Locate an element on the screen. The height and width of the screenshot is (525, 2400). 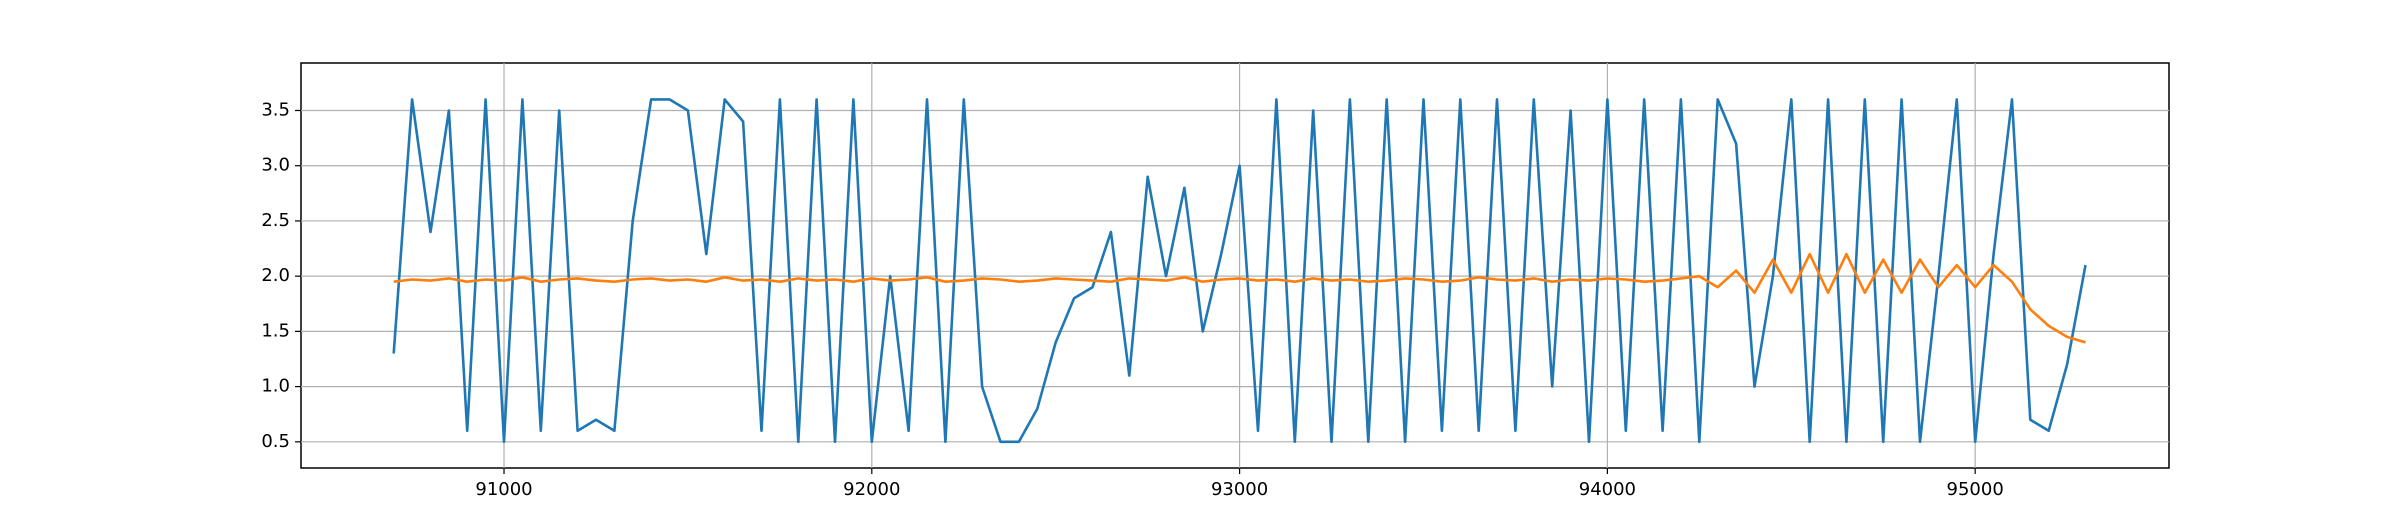
y-tick-label: 2.0 is located at coordinates (275, 275).